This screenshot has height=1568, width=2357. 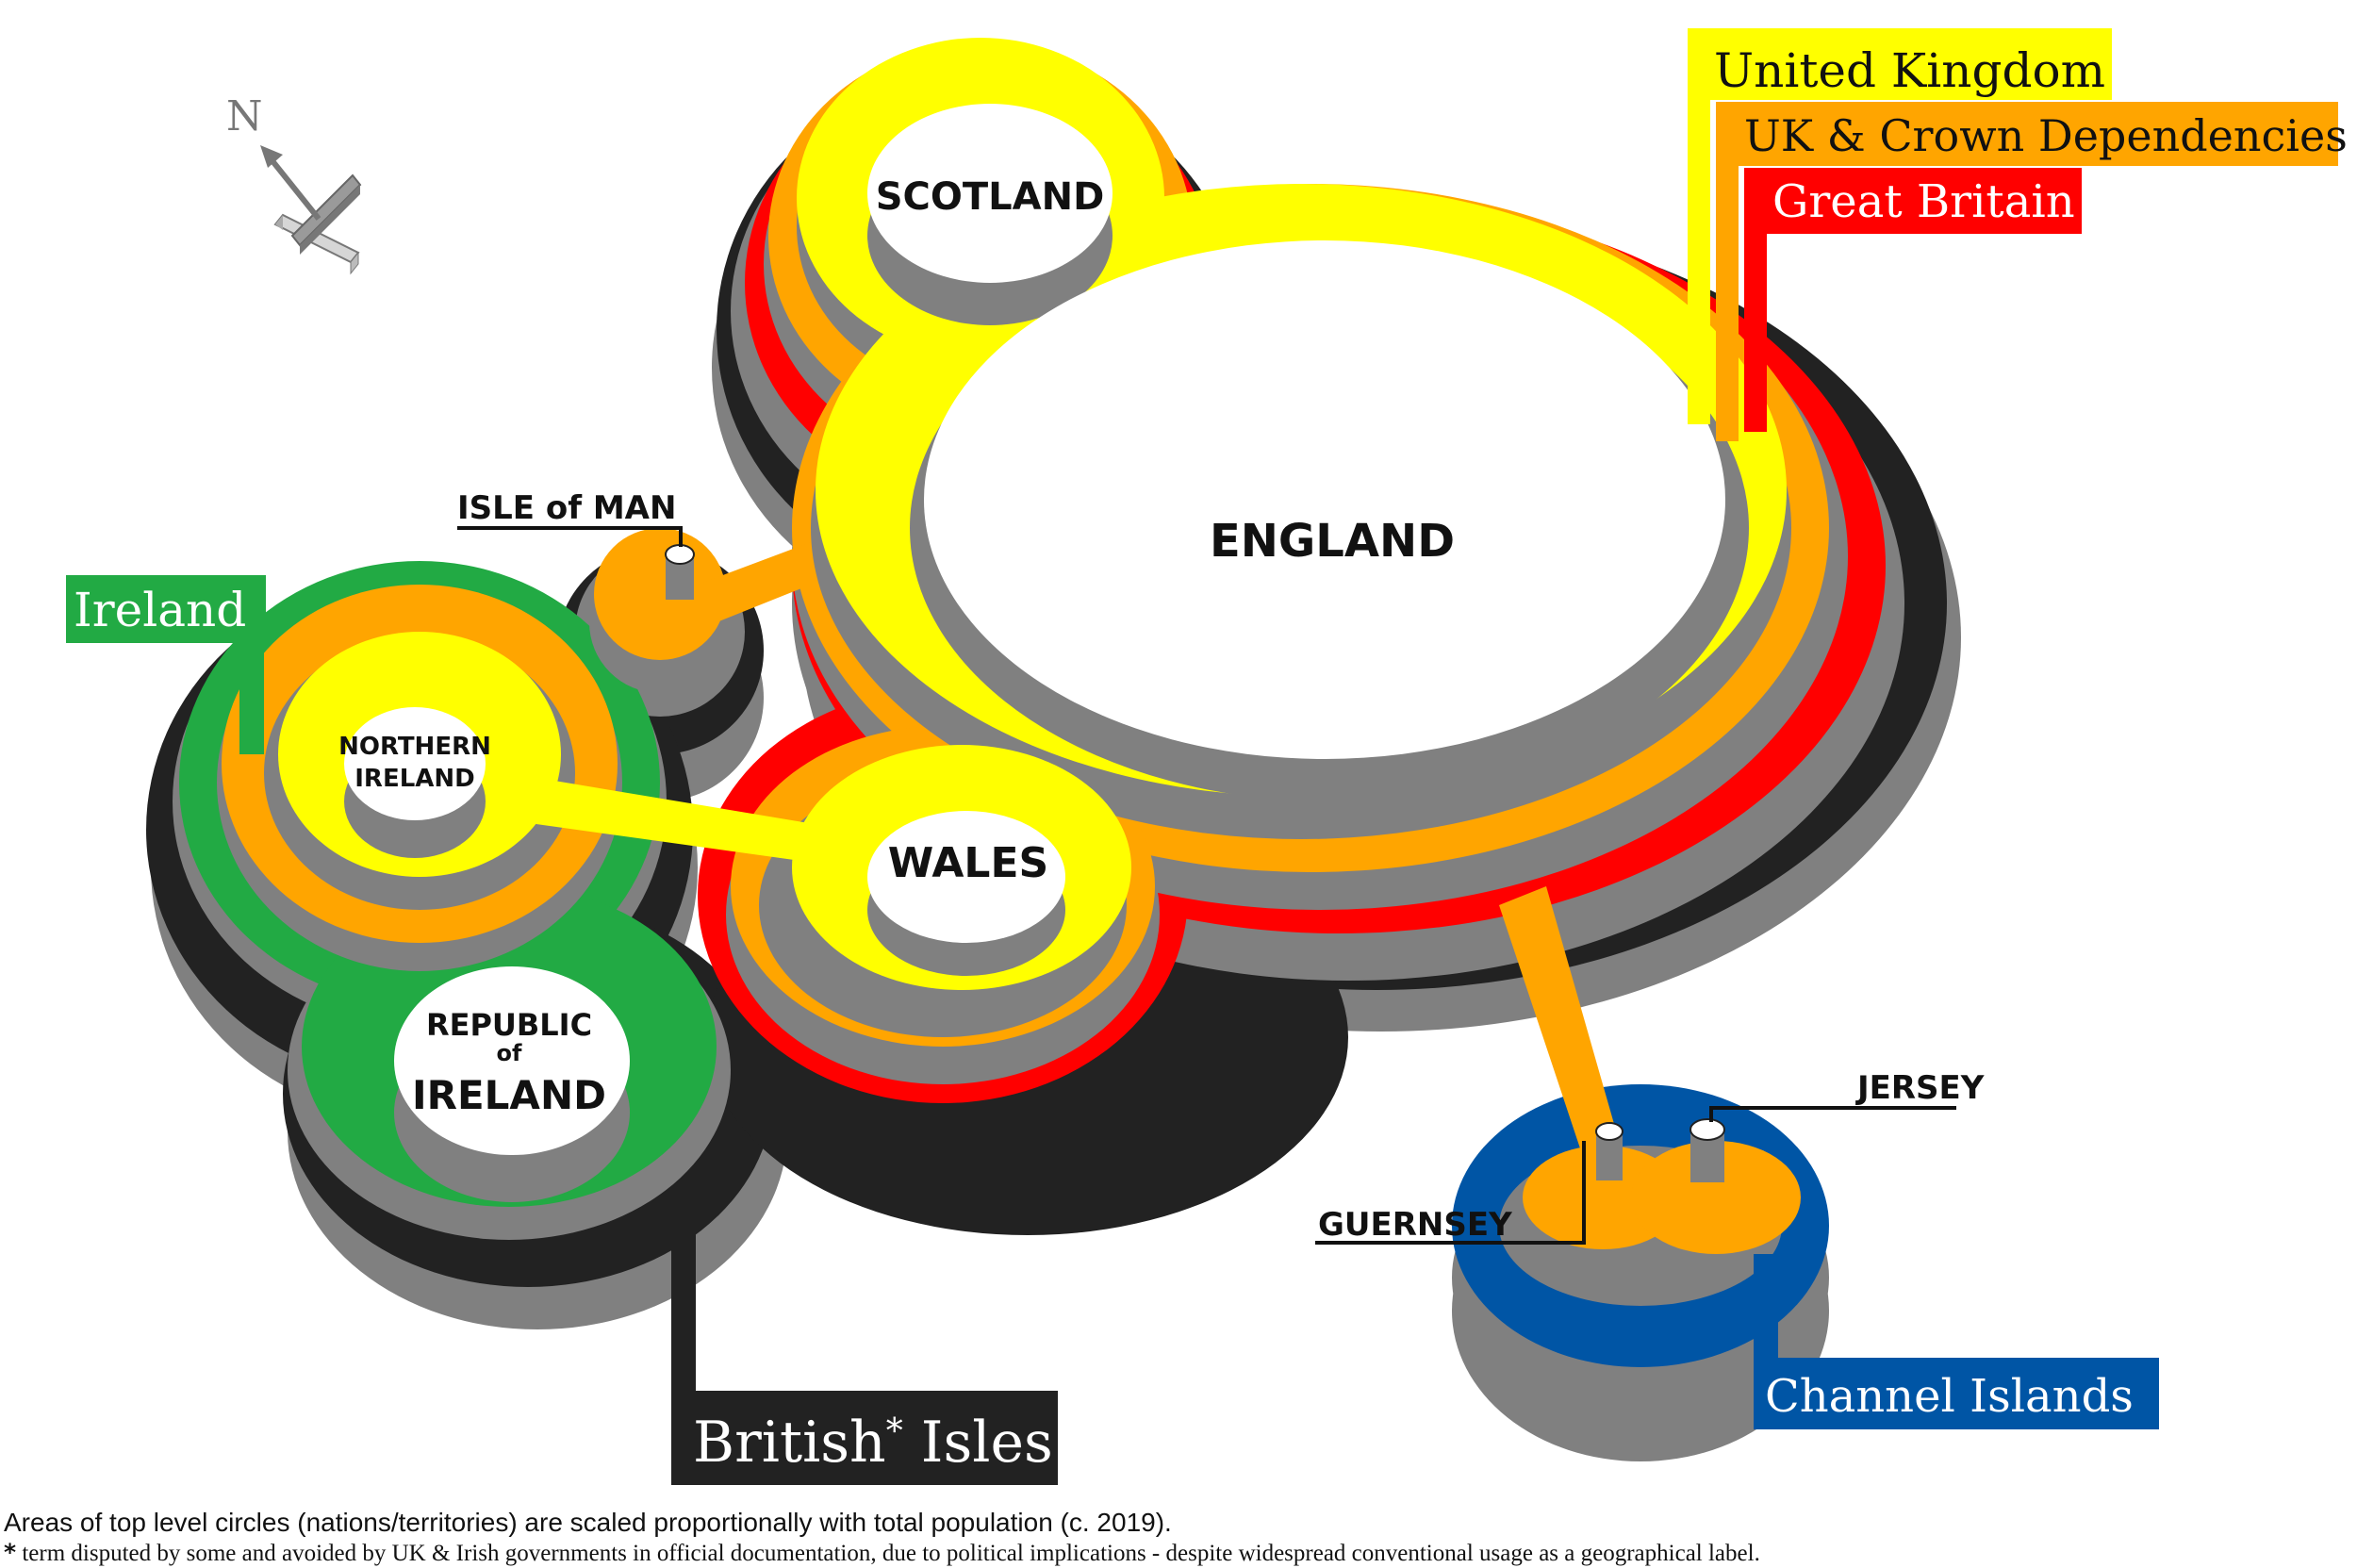 I want to click on group-label-channel-islands: Channel Islands, so click(x=1957, y=1341).